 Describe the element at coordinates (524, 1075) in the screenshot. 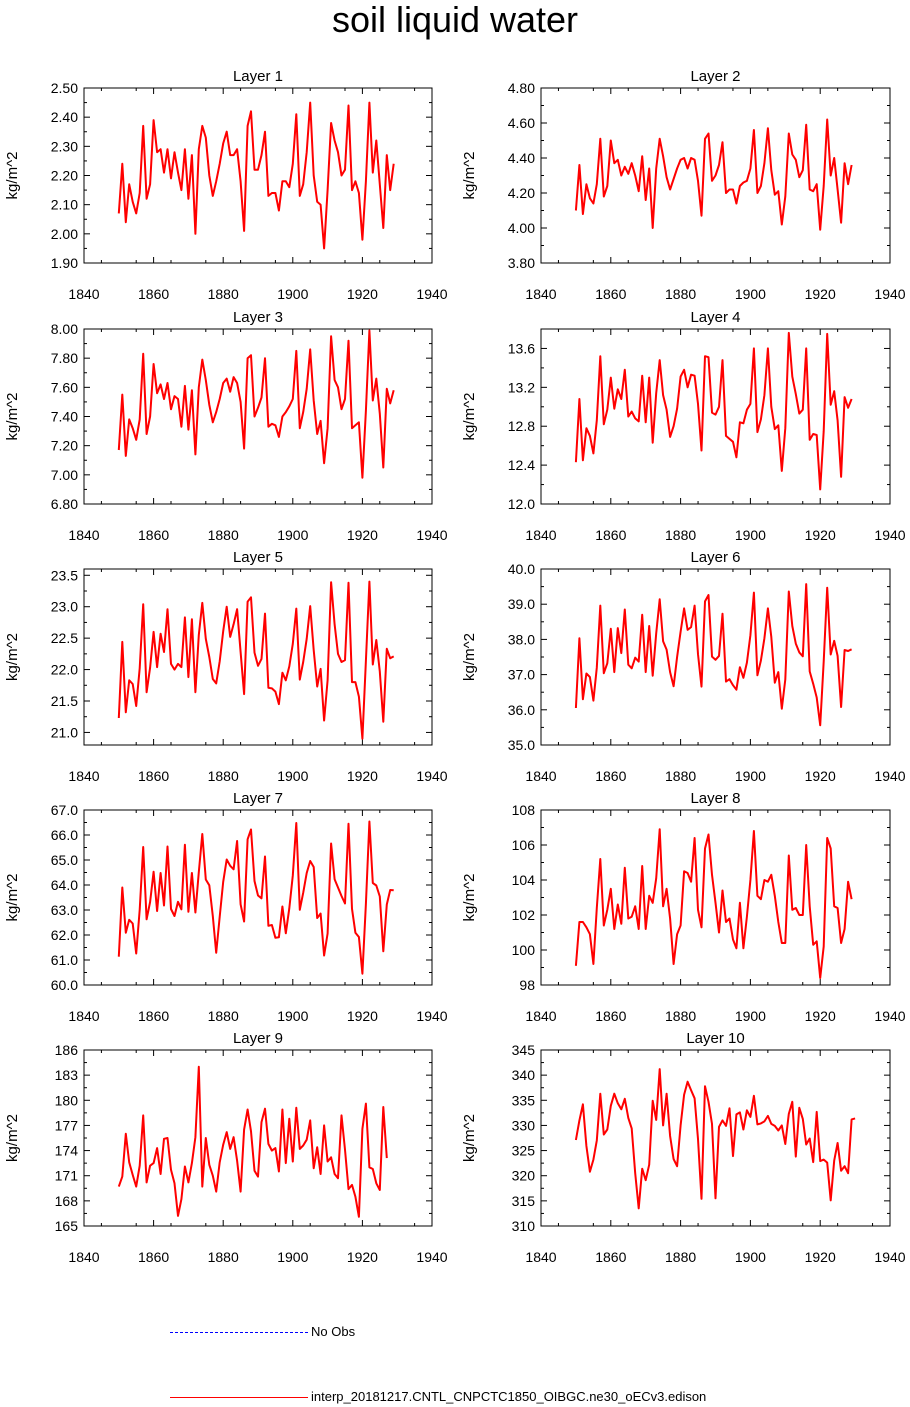

I see `y-tick-label: 340` at that location.